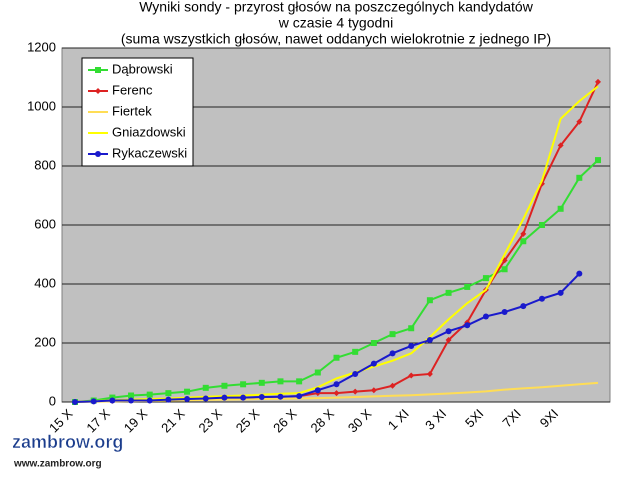  Describe the element at coordinates (45, 223) in the screenshot. I see `y-tick-label: 600` at that location.